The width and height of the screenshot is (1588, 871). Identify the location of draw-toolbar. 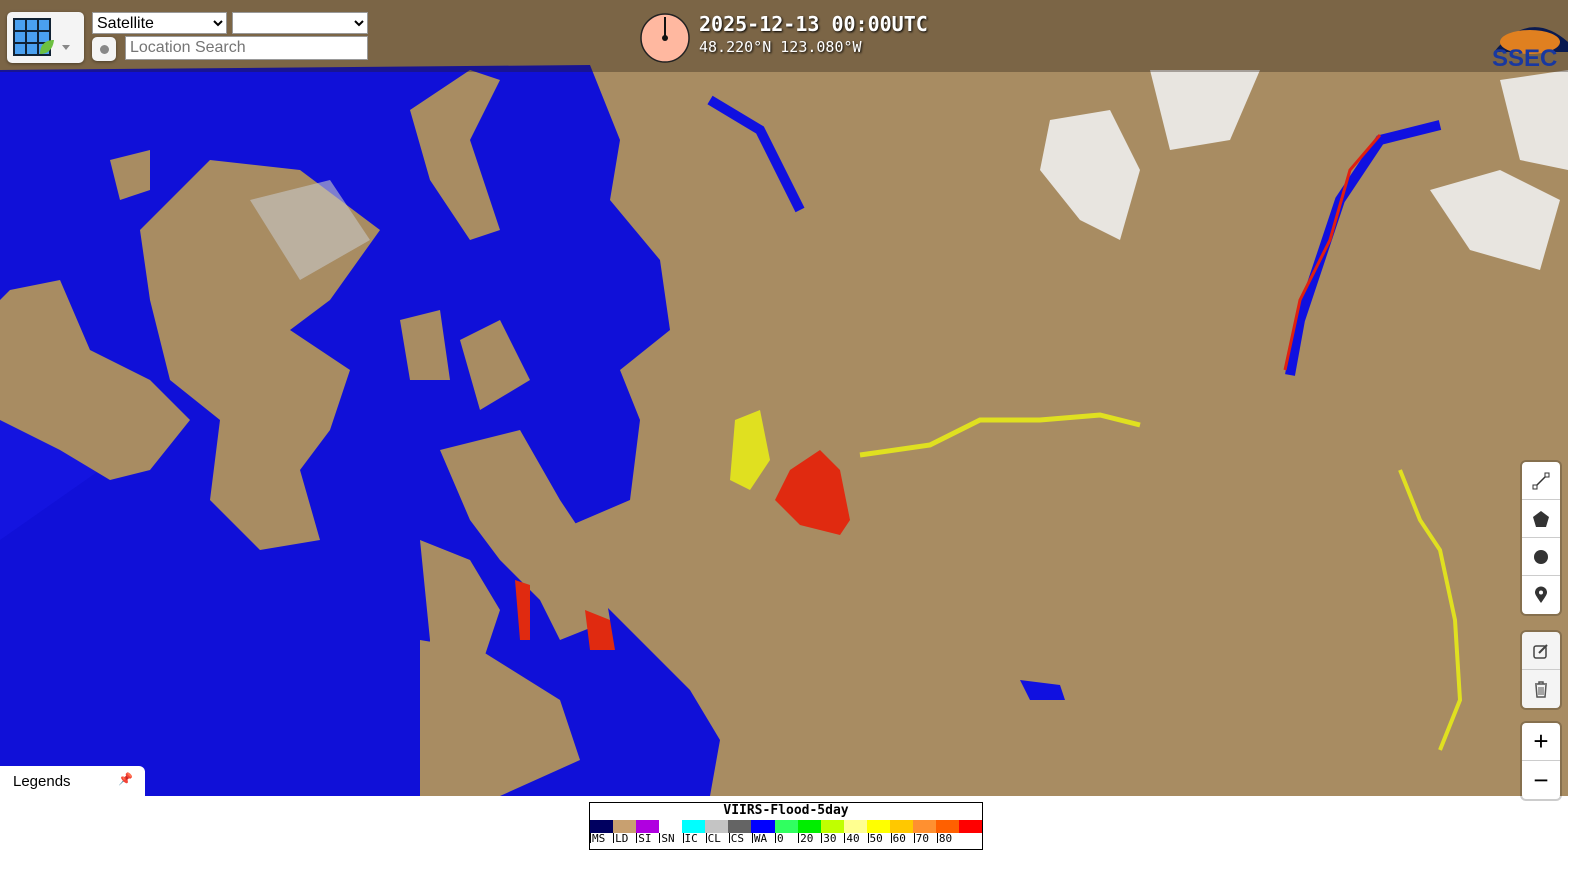
(1541, 538).